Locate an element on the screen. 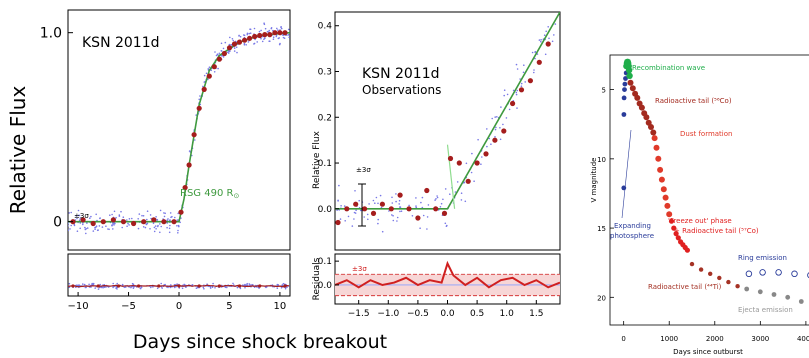  right-xtick-label: 2000 is located at coordinates (715, 339).